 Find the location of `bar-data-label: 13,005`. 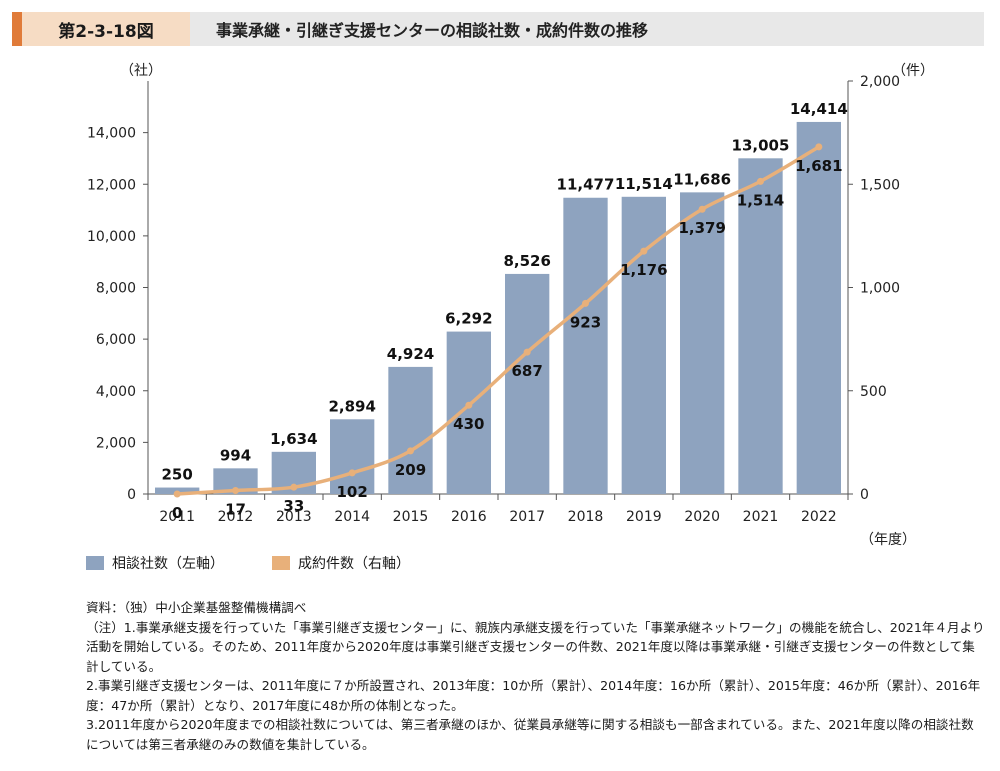

bar-data-label: 13,005 is located at coordinates (761, 145).